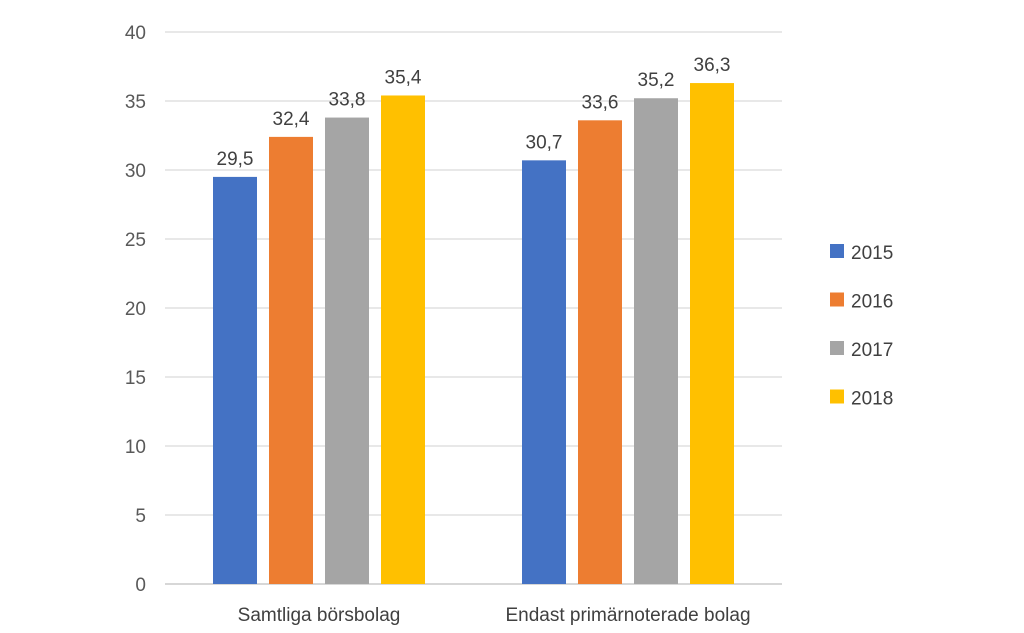  What do you see at coordinates (135, 171) in the screenshot?
I see `y-tick-label: 30` at bounding box center [135, 171].